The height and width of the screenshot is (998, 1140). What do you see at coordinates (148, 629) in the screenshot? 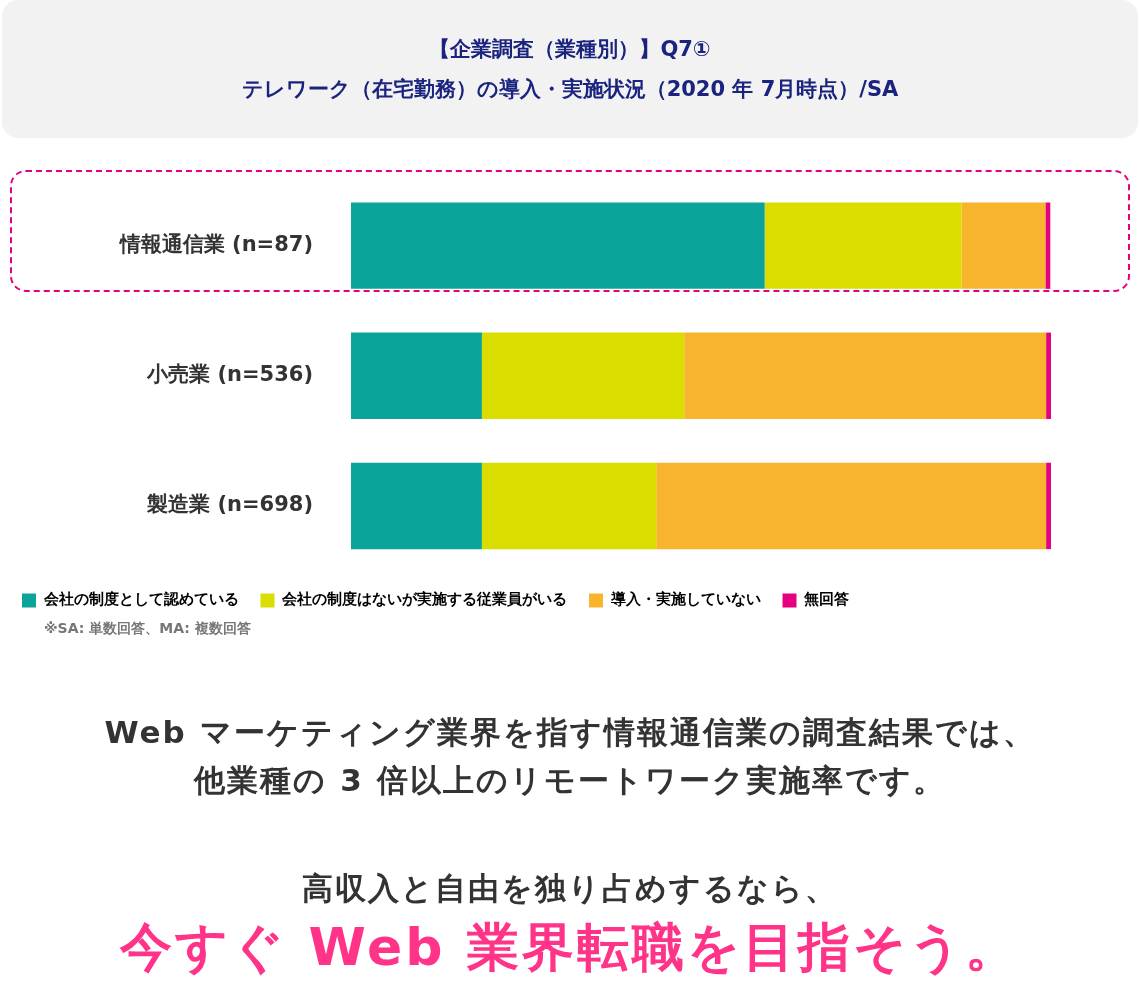
I see `text: ※SA: 単数回答、MA: 複数回答` at bounding box center [148, 629].